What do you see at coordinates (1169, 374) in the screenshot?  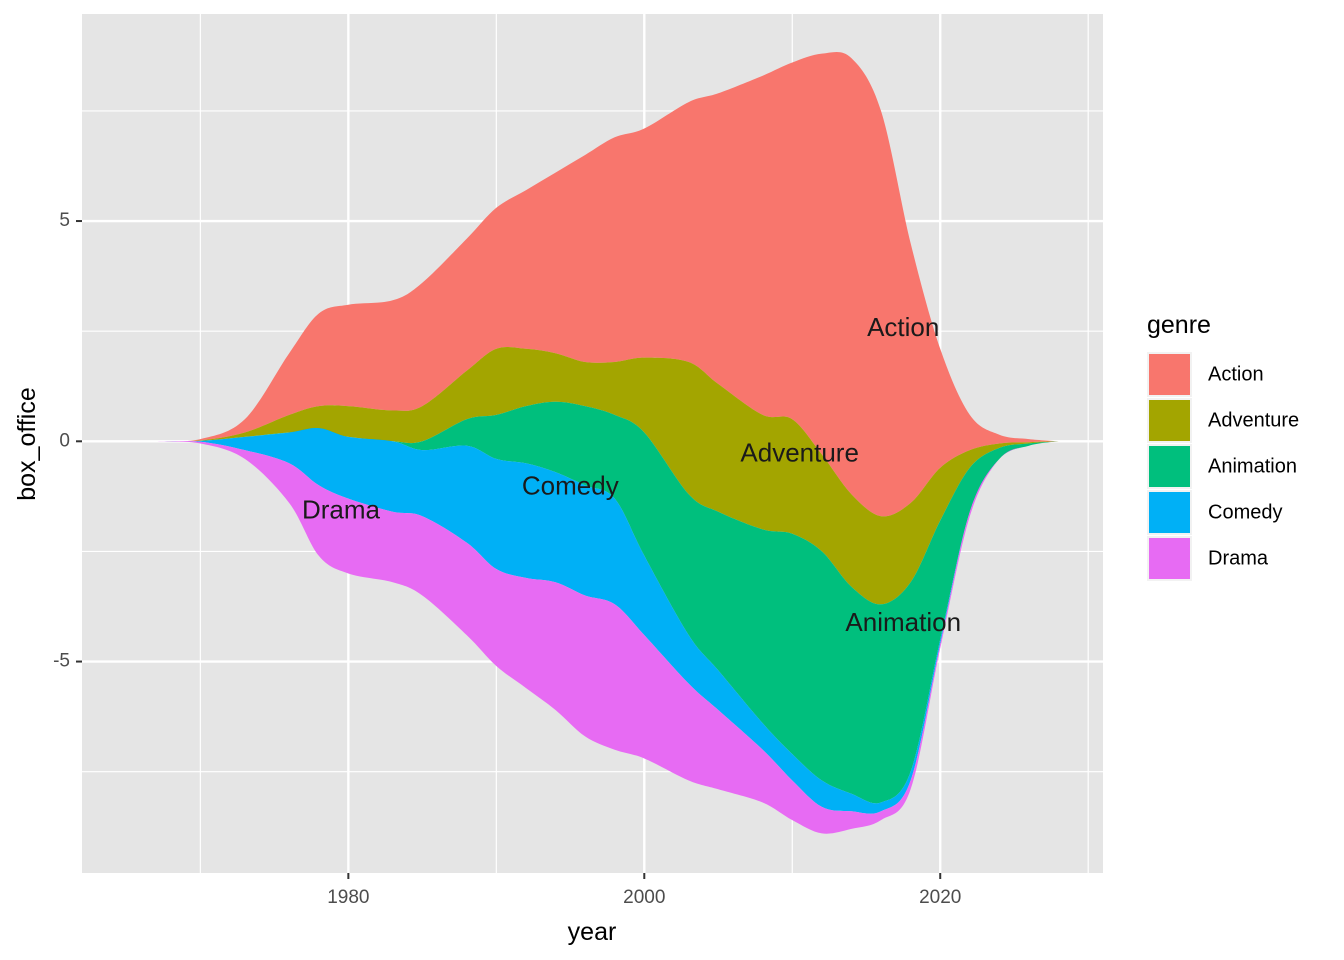 I see `legend-swatch-action` at bounding box center [1169, 374].